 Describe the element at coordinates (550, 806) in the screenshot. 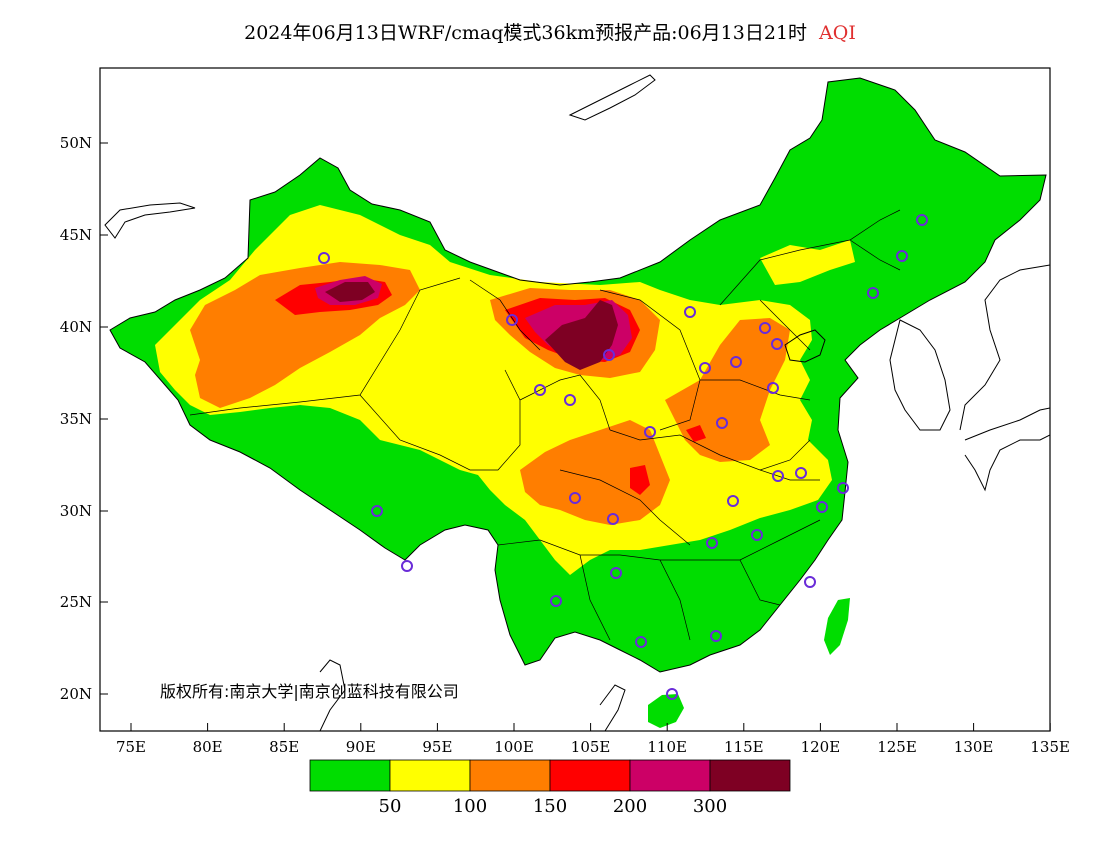

I see `colorbar-tick-label: 150` at that location.